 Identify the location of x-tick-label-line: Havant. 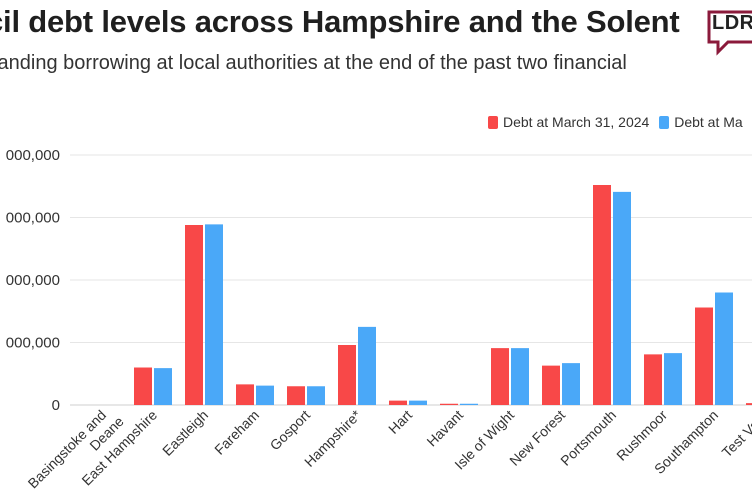
(444, 428).